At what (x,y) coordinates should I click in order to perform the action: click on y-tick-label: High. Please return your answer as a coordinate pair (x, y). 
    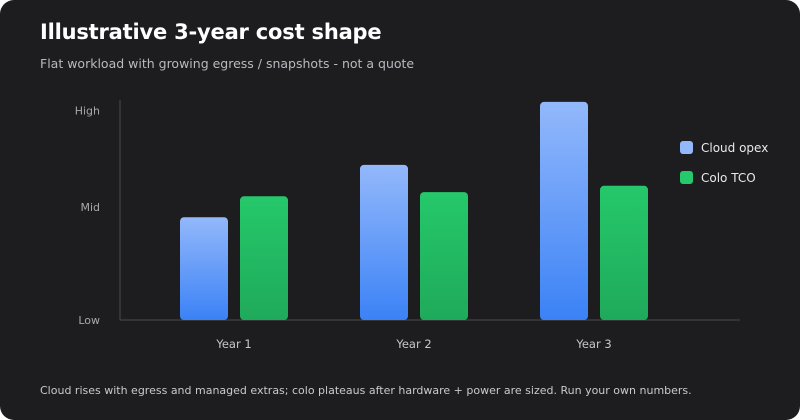
    Looking at the image, I should click on (87, 110).